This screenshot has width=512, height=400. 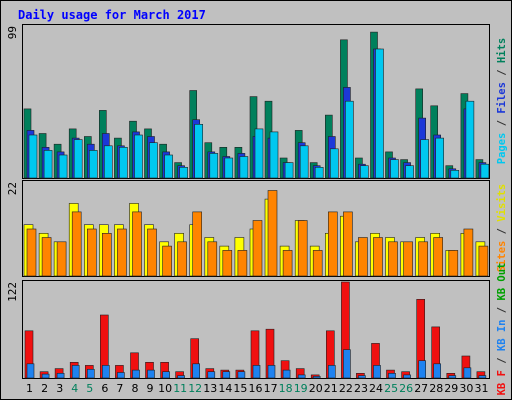 What do you see at coordinates (286, 388) in the screenshot?
I see `x-tick-label-day-18: 18` at bounding box center [286, 388].